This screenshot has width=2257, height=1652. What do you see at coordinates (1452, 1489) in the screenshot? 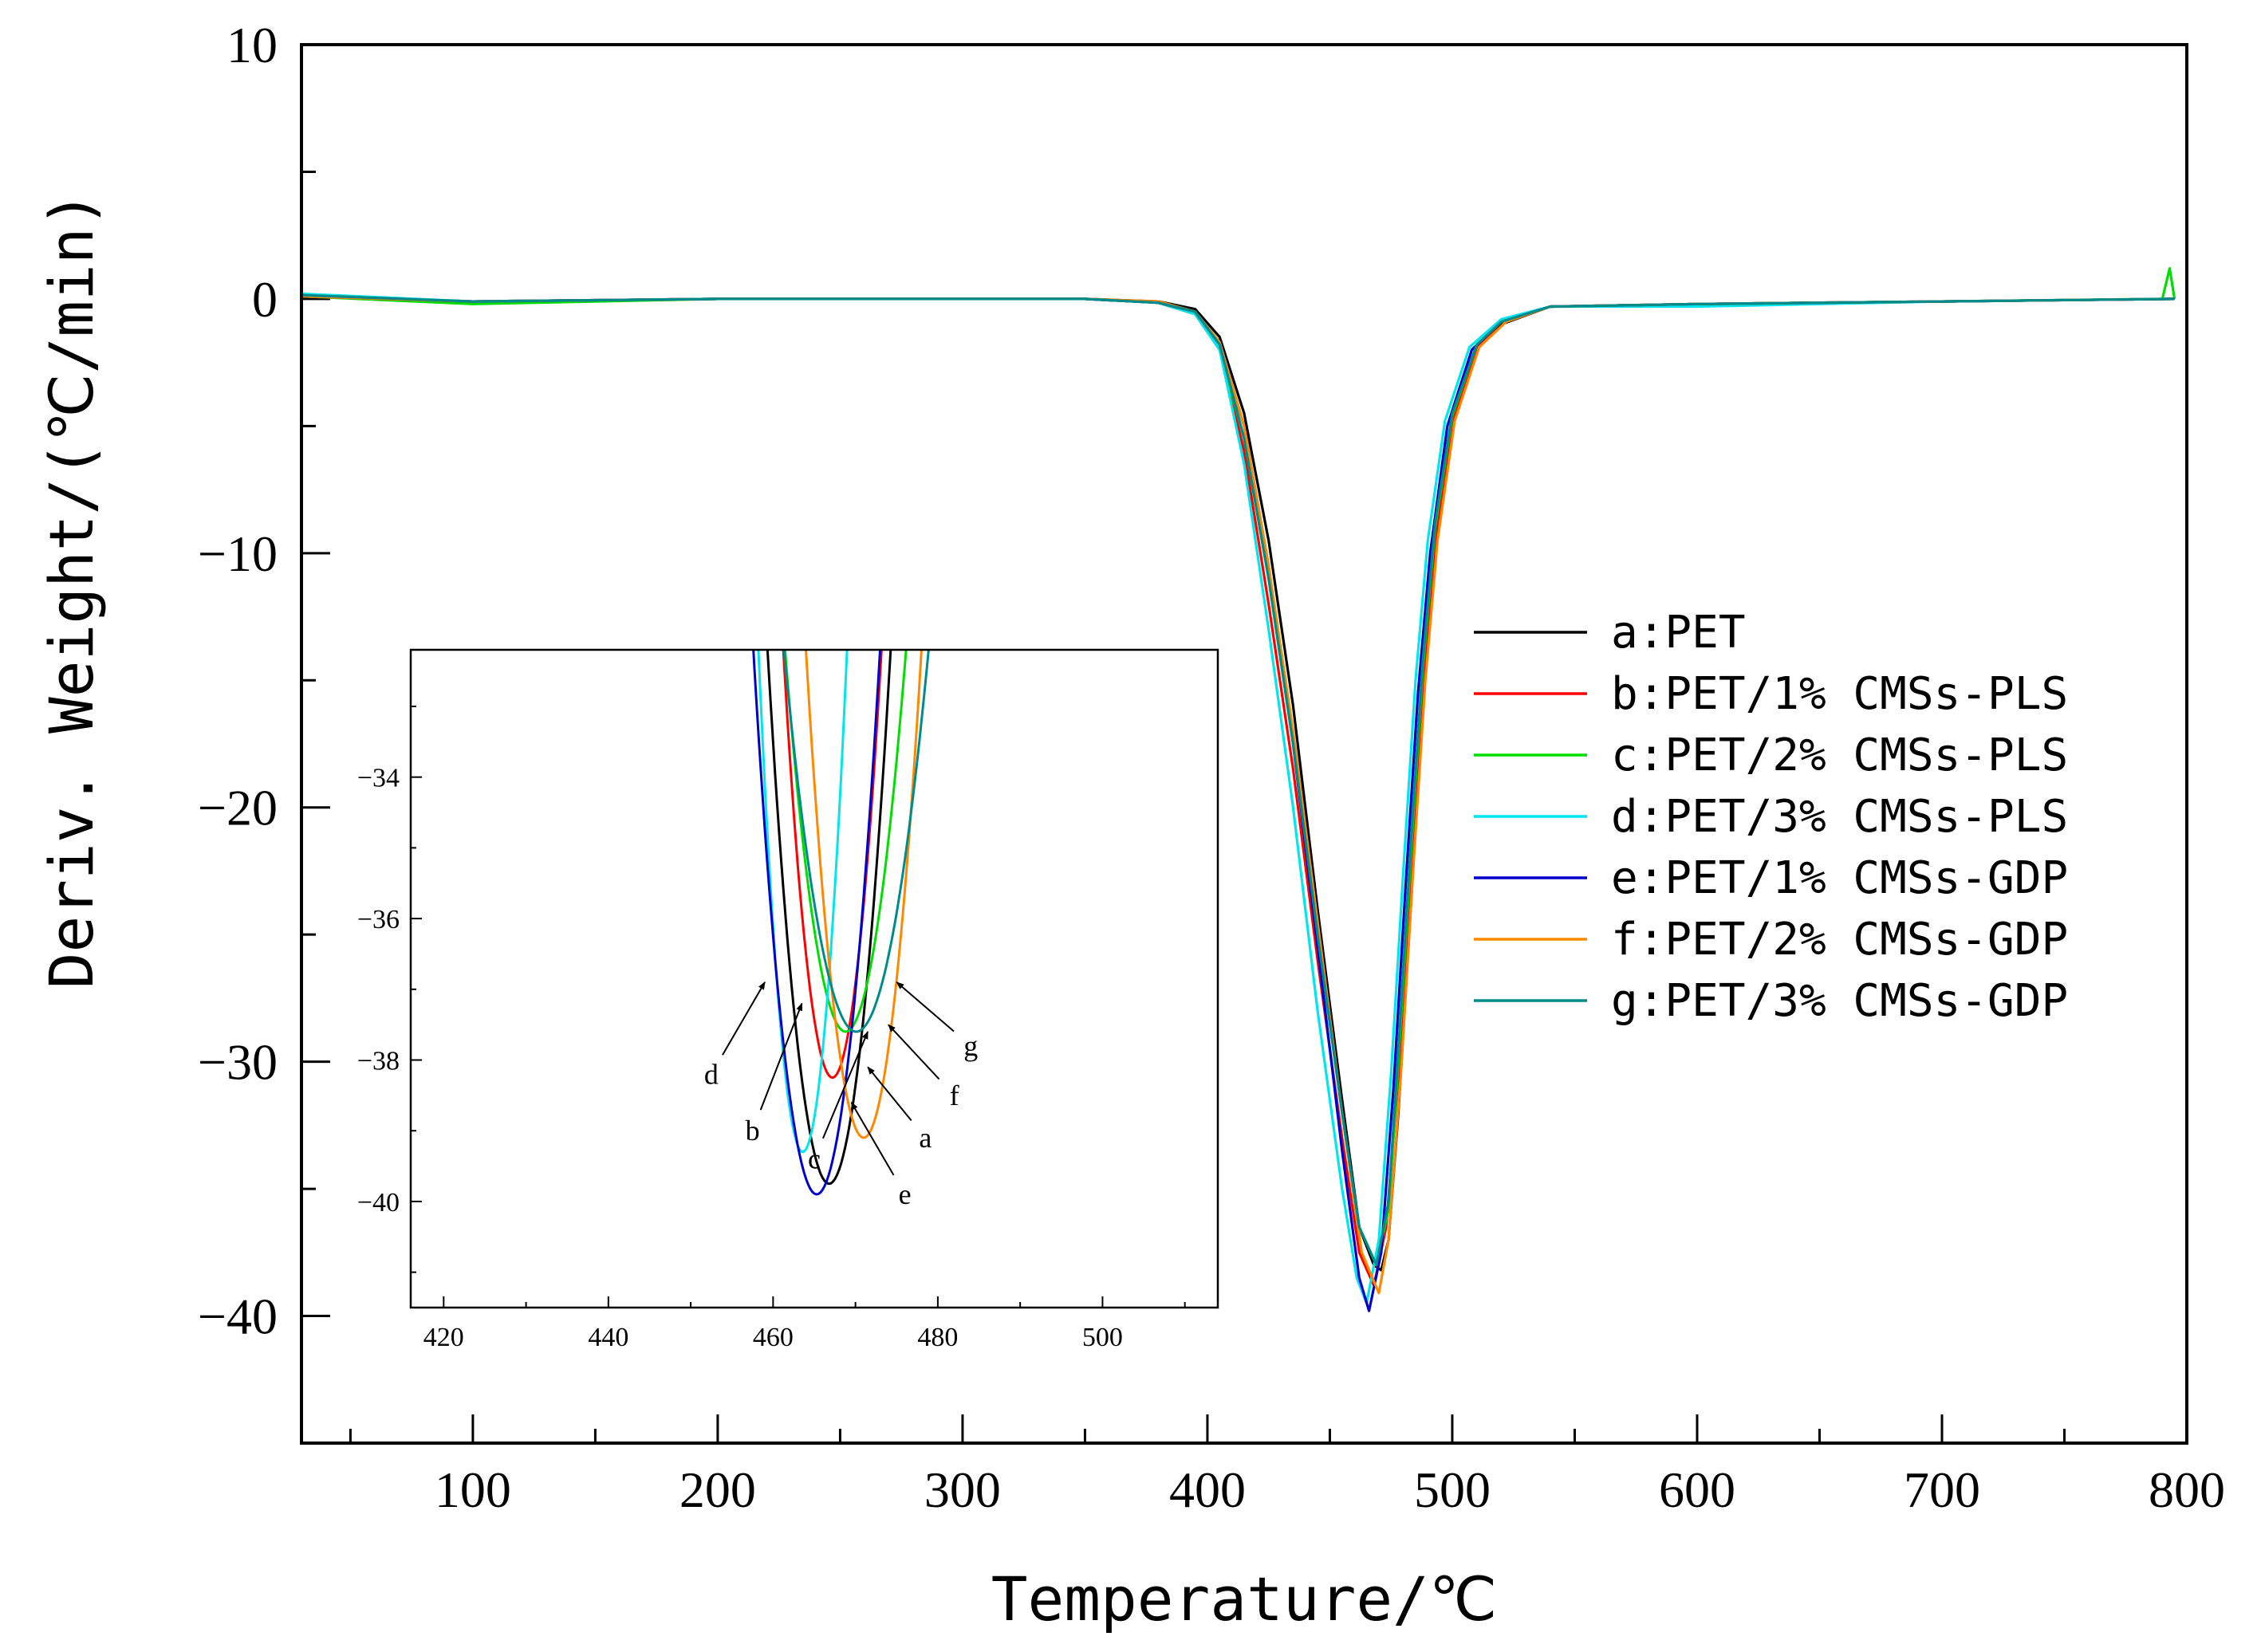
I see `x-tick-label: 500` at bounding box center [1452, 1489].